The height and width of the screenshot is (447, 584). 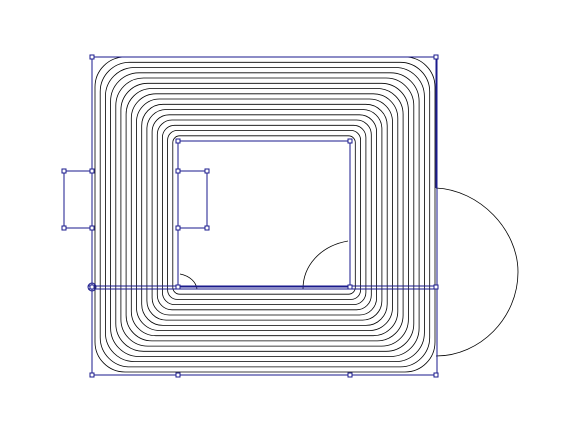 What do you see at coordinates (325, 265) in the screenshot?
I see `inner-arc-right` at bounding box center [325, 265].